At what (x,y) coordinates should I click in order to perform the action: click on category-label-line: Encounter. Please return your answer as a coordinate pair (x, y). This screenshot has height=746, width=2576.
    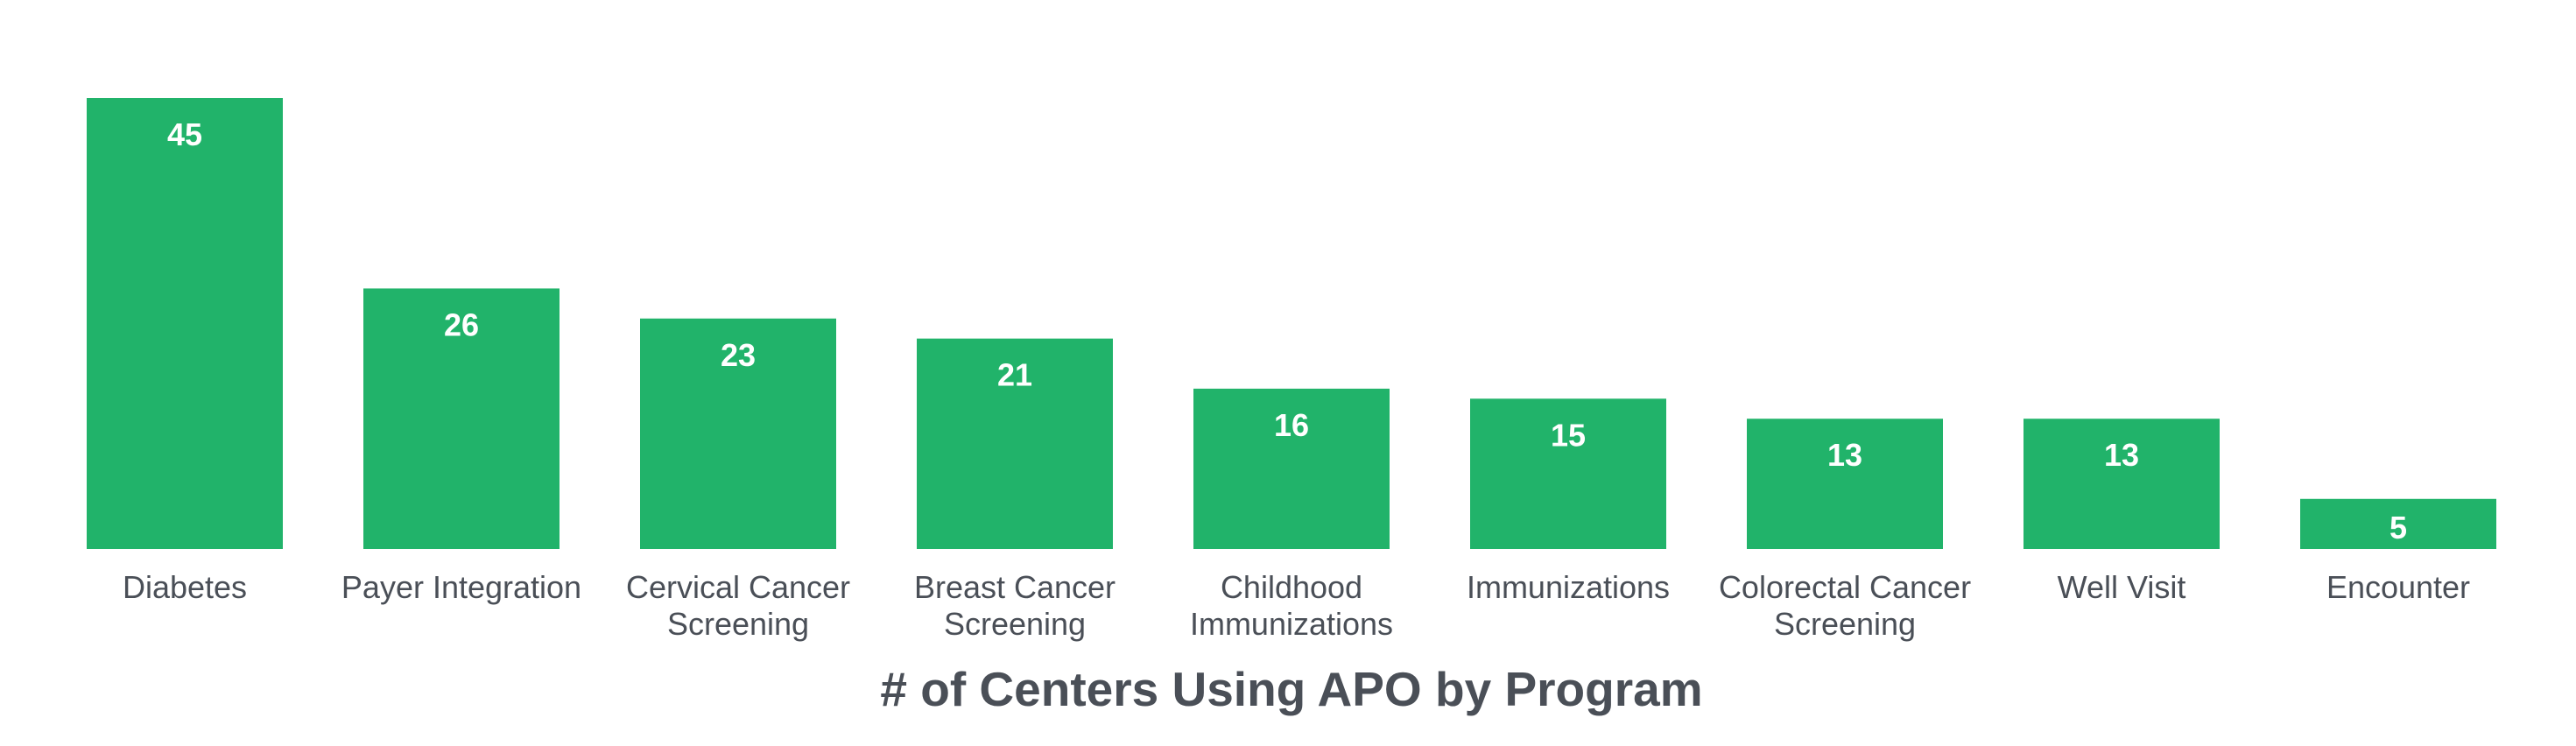
    Looking at the image, I should click on (2398, 587).